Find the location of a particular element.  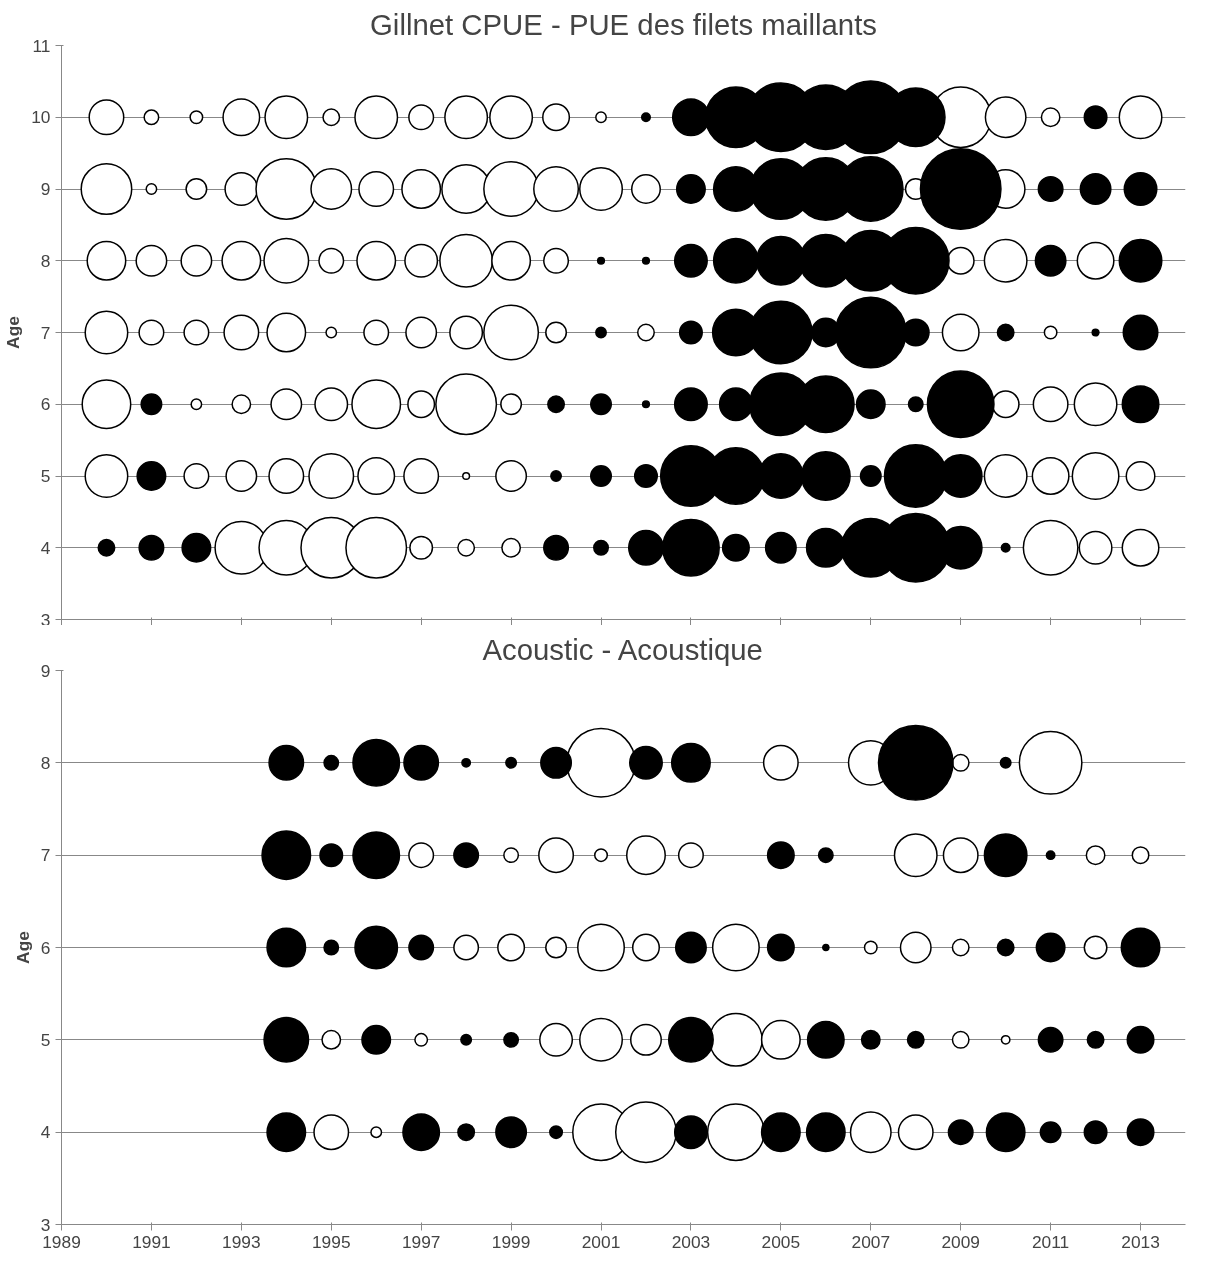

y-tick-label: 11 is located at coordinates (41, 45).